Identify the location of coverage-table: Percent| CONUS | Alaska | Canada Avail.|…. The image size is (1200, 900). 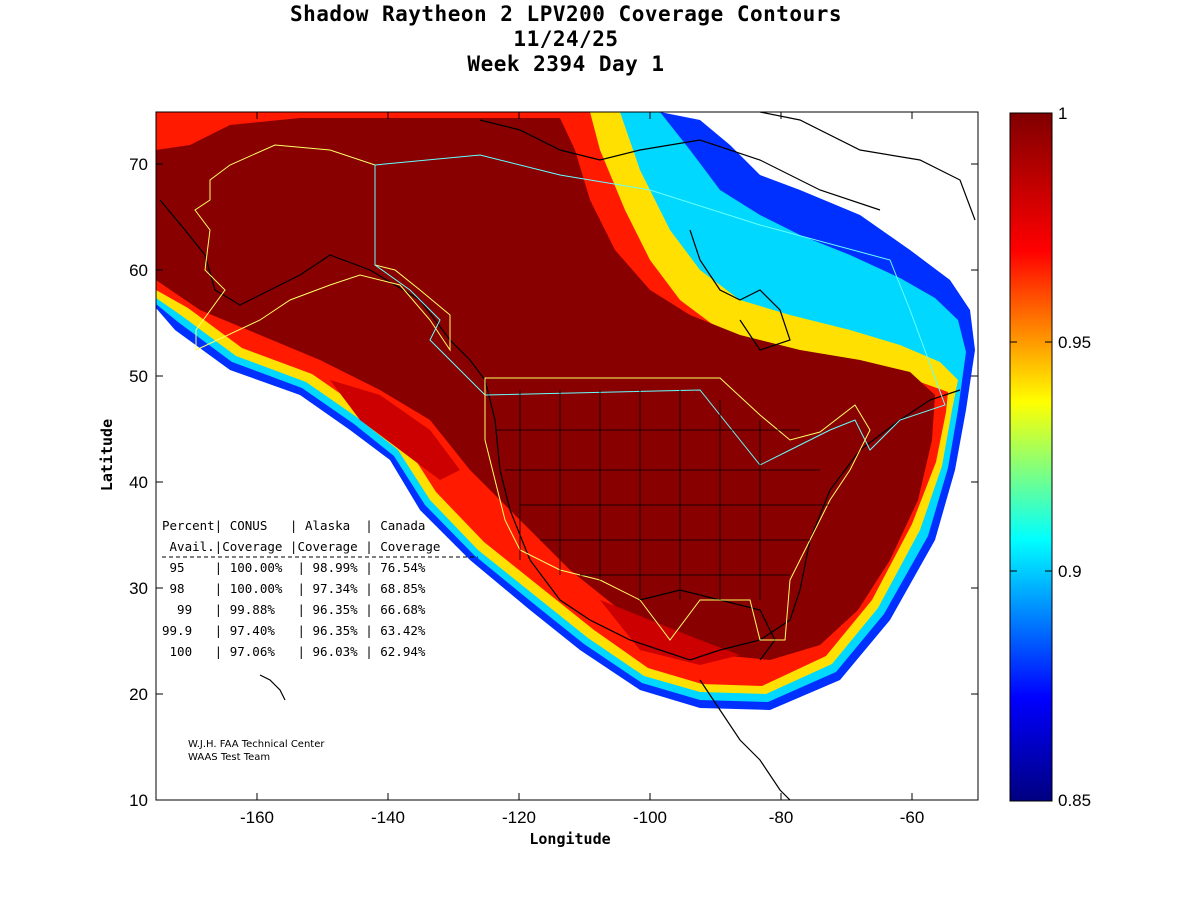
(320, 588).